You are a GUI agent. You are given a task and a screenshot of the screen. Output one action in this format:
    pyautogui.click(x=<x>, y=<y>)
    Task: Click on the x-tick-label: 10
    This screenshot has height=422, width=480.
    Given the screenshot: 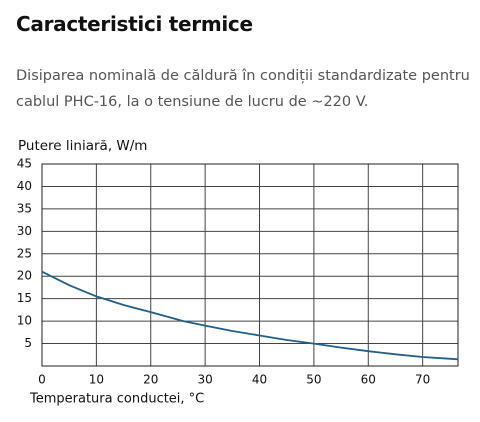 What is the action you would take?
    pyautogui.click(x=96, y=380)
    